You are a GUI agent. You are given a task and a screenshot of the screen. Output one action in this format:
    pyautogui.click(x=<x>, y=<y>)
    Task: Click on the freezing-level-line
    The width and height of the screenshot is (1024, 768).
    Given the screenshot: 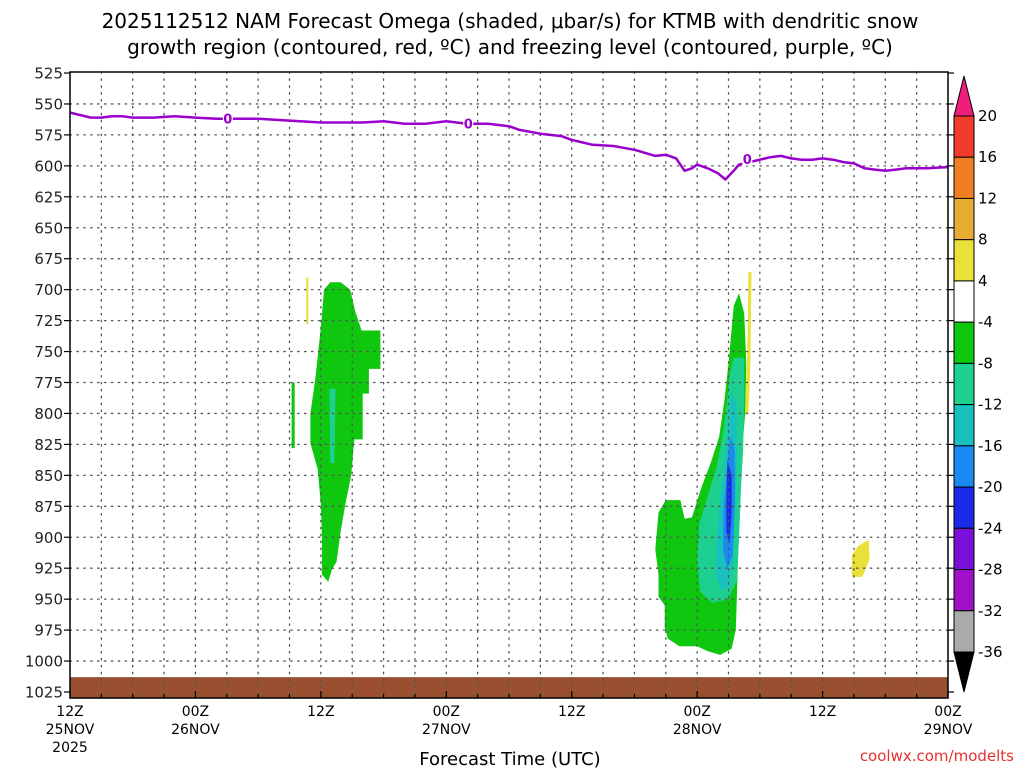 What is the action you would take?
    pyautogui.click(x=509, y=146)
    